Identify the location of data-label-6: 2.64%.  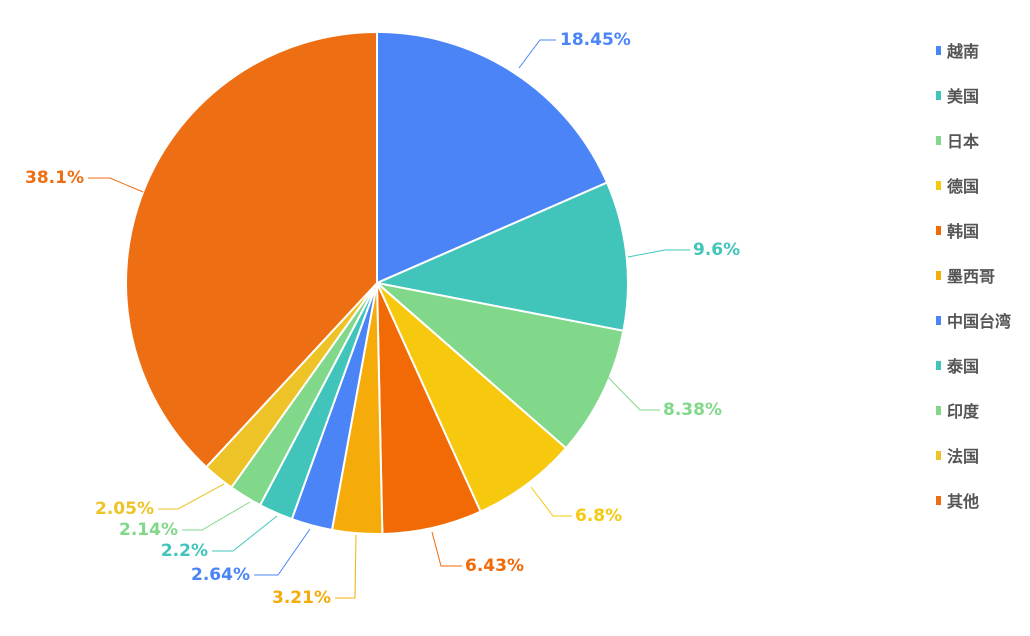
(220, 575).